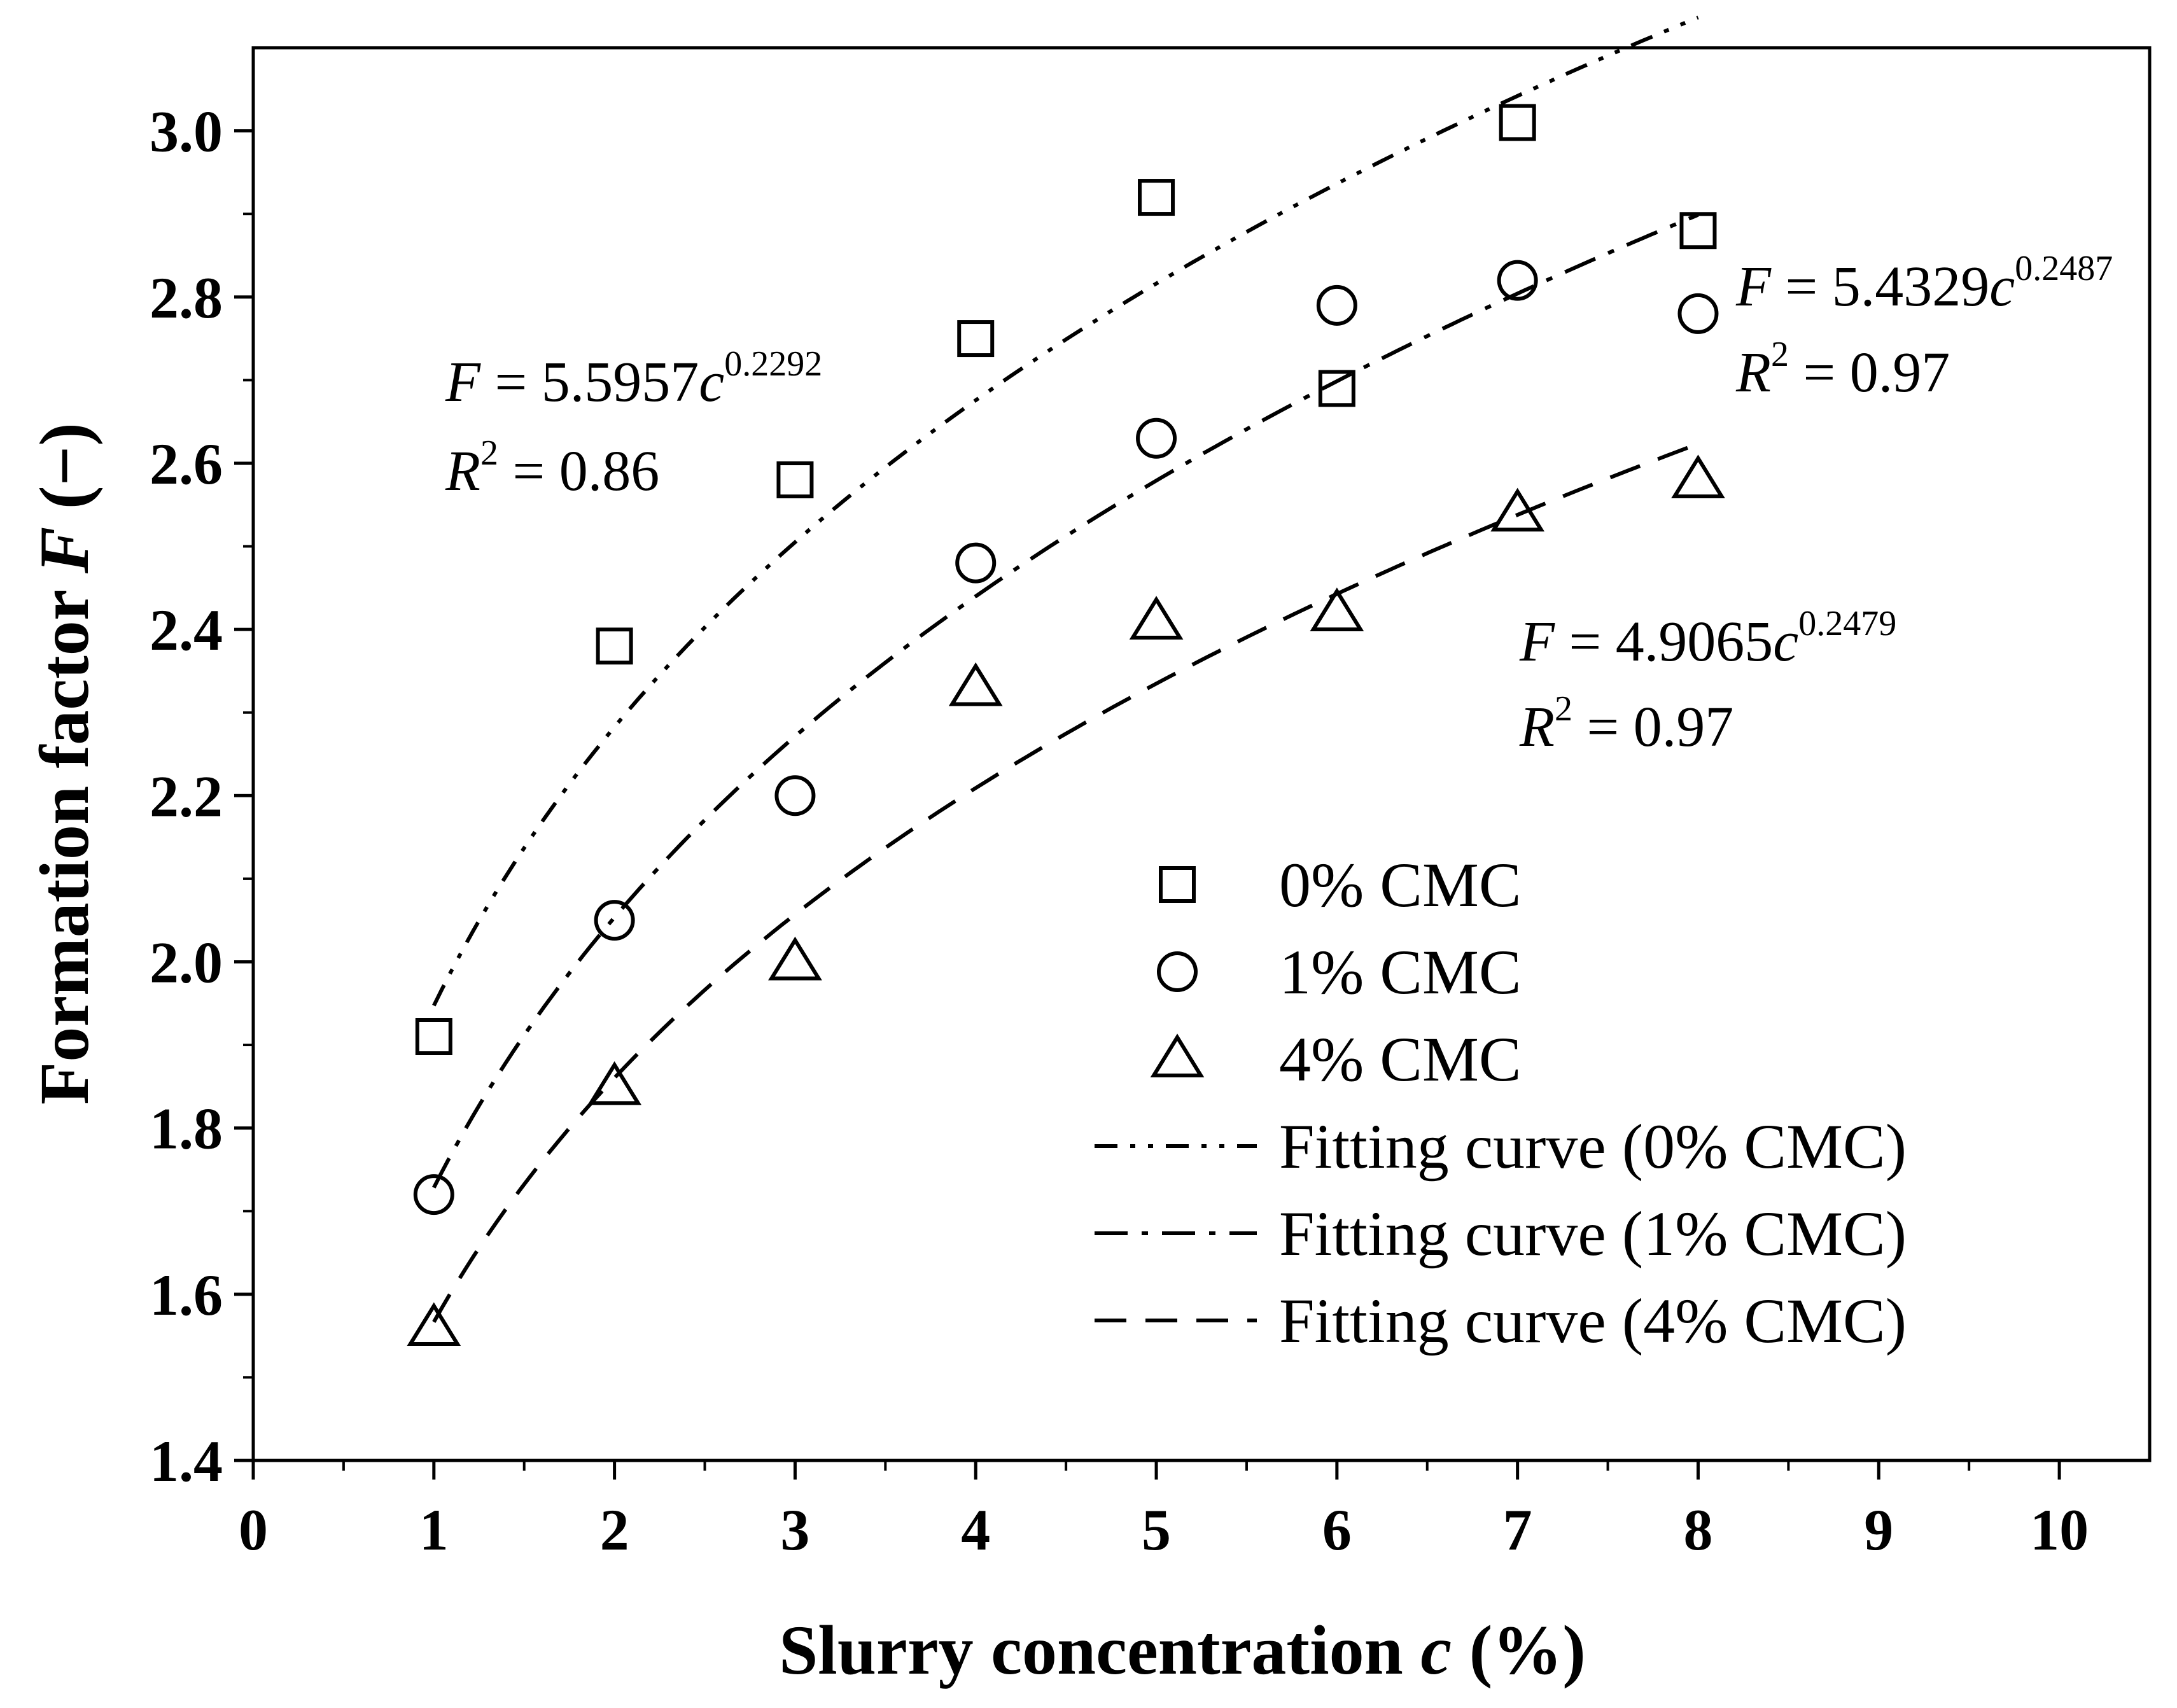 The width and height of the screenshot is (2177, 1708). Describe the element at coordinates (186, 796) in the screenshot. I see `y-tick-label-2.2: 2.2` at that location.